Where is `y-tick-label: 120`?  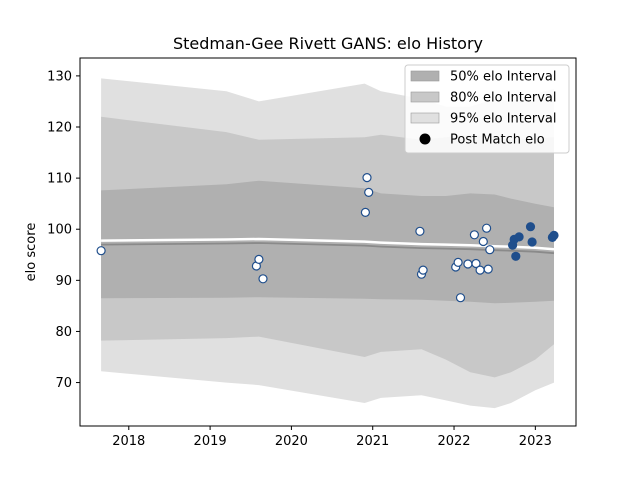
y-tick-label: 120 is located at coordinates (59, 128).